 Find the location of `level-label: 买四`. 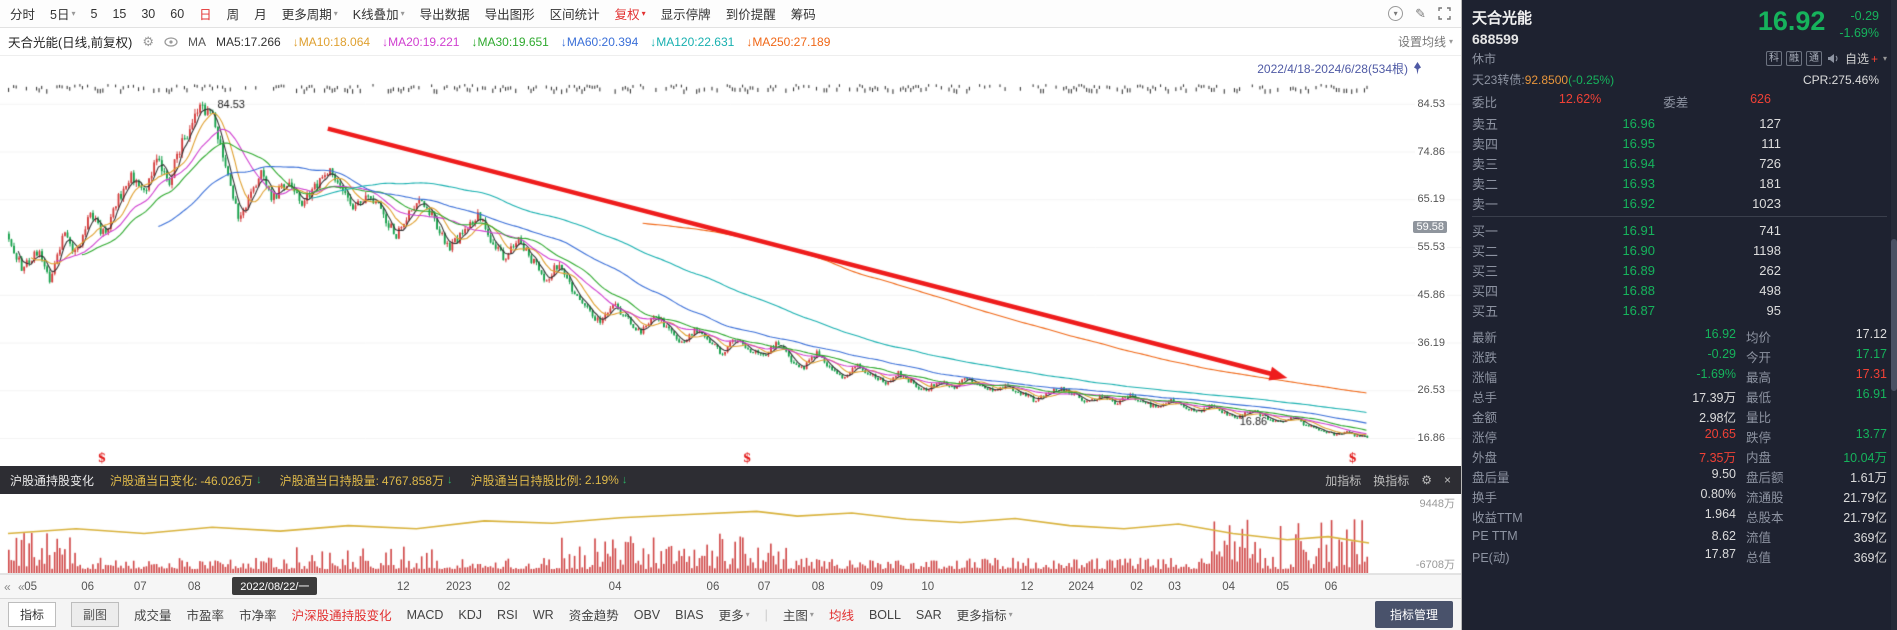

level-label: 买四 is located at coordinates (1485, 291).